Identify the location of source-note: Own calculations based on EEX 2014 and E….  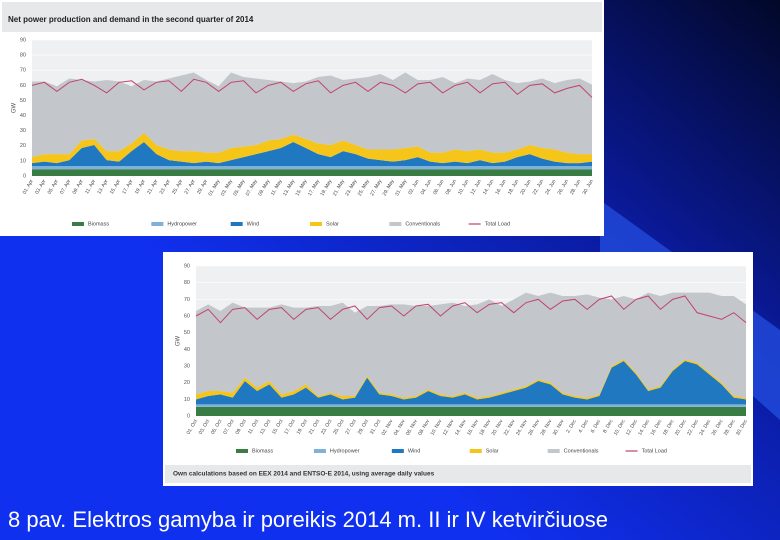
(304, 474).